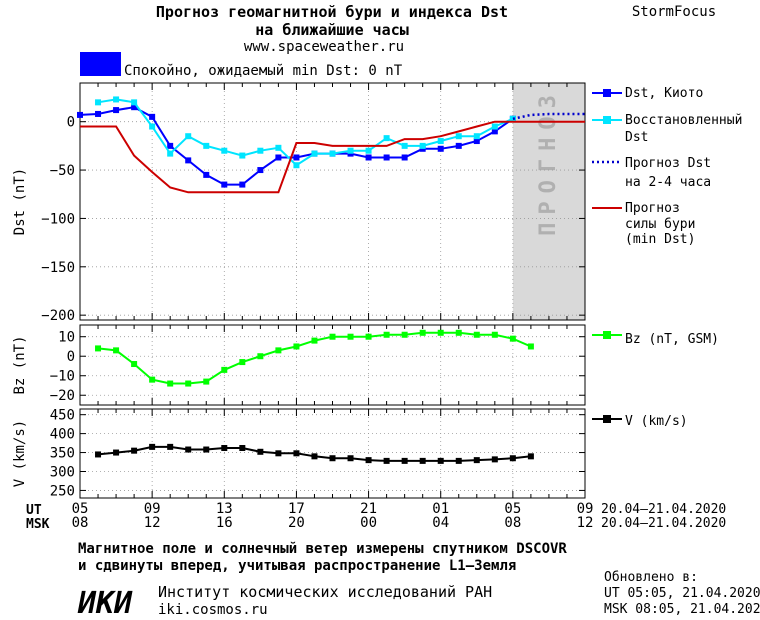 The image size is (760, 620). What do you see at coordinates (213, 610) in the screenshot?
I see `institute-site: iki.cosmos.ru` at bounding box center [213, 610].